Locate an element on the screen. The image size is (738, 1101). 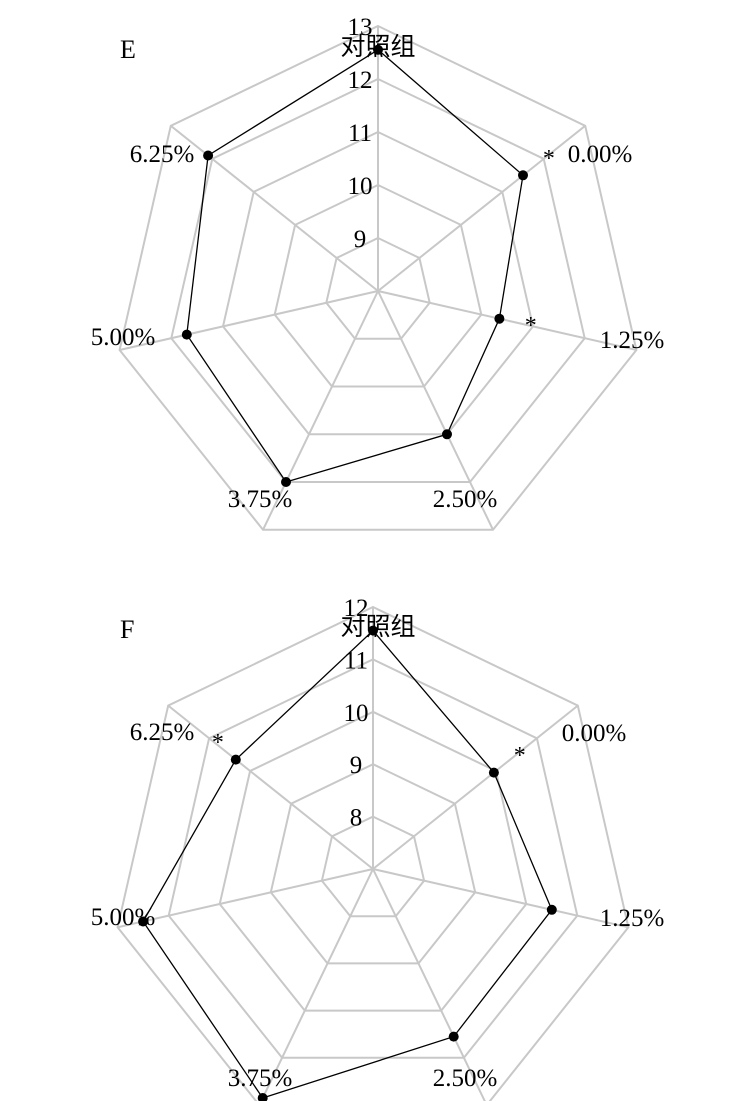
tick-label: 8 is located at coordinates (356, 818).